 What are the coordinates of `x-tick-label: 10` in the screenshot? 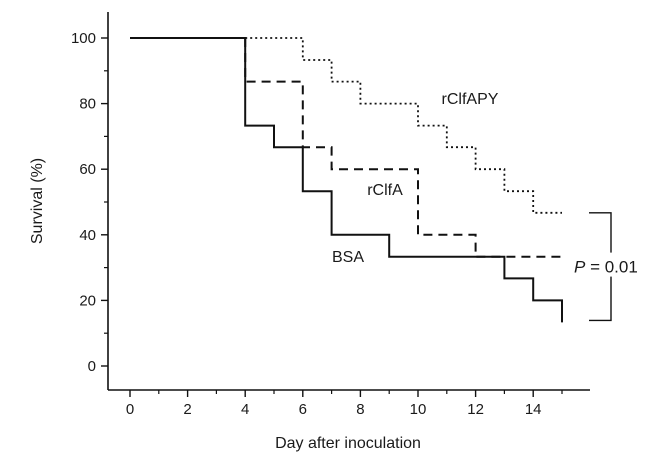 It's located at (418, 409).